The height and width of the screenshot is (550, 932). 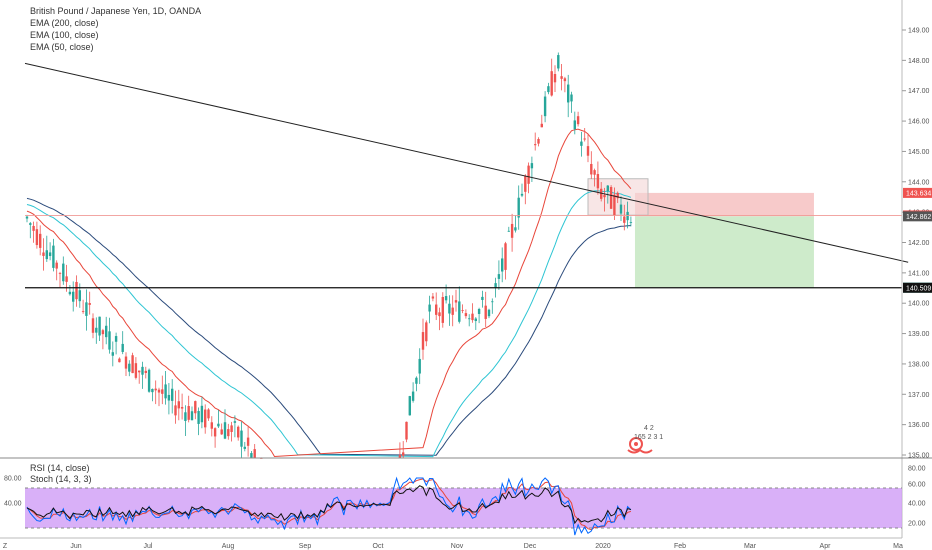 I want to click on legend-rsi: RSI (14, close), so click(x=60, y=468).